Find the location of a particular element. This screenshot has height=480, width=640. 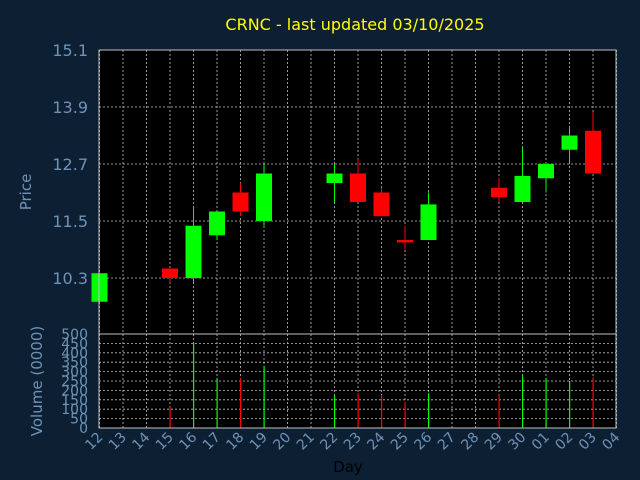

volume-y-tick-label: 450 is located at coordinates (74, 344).